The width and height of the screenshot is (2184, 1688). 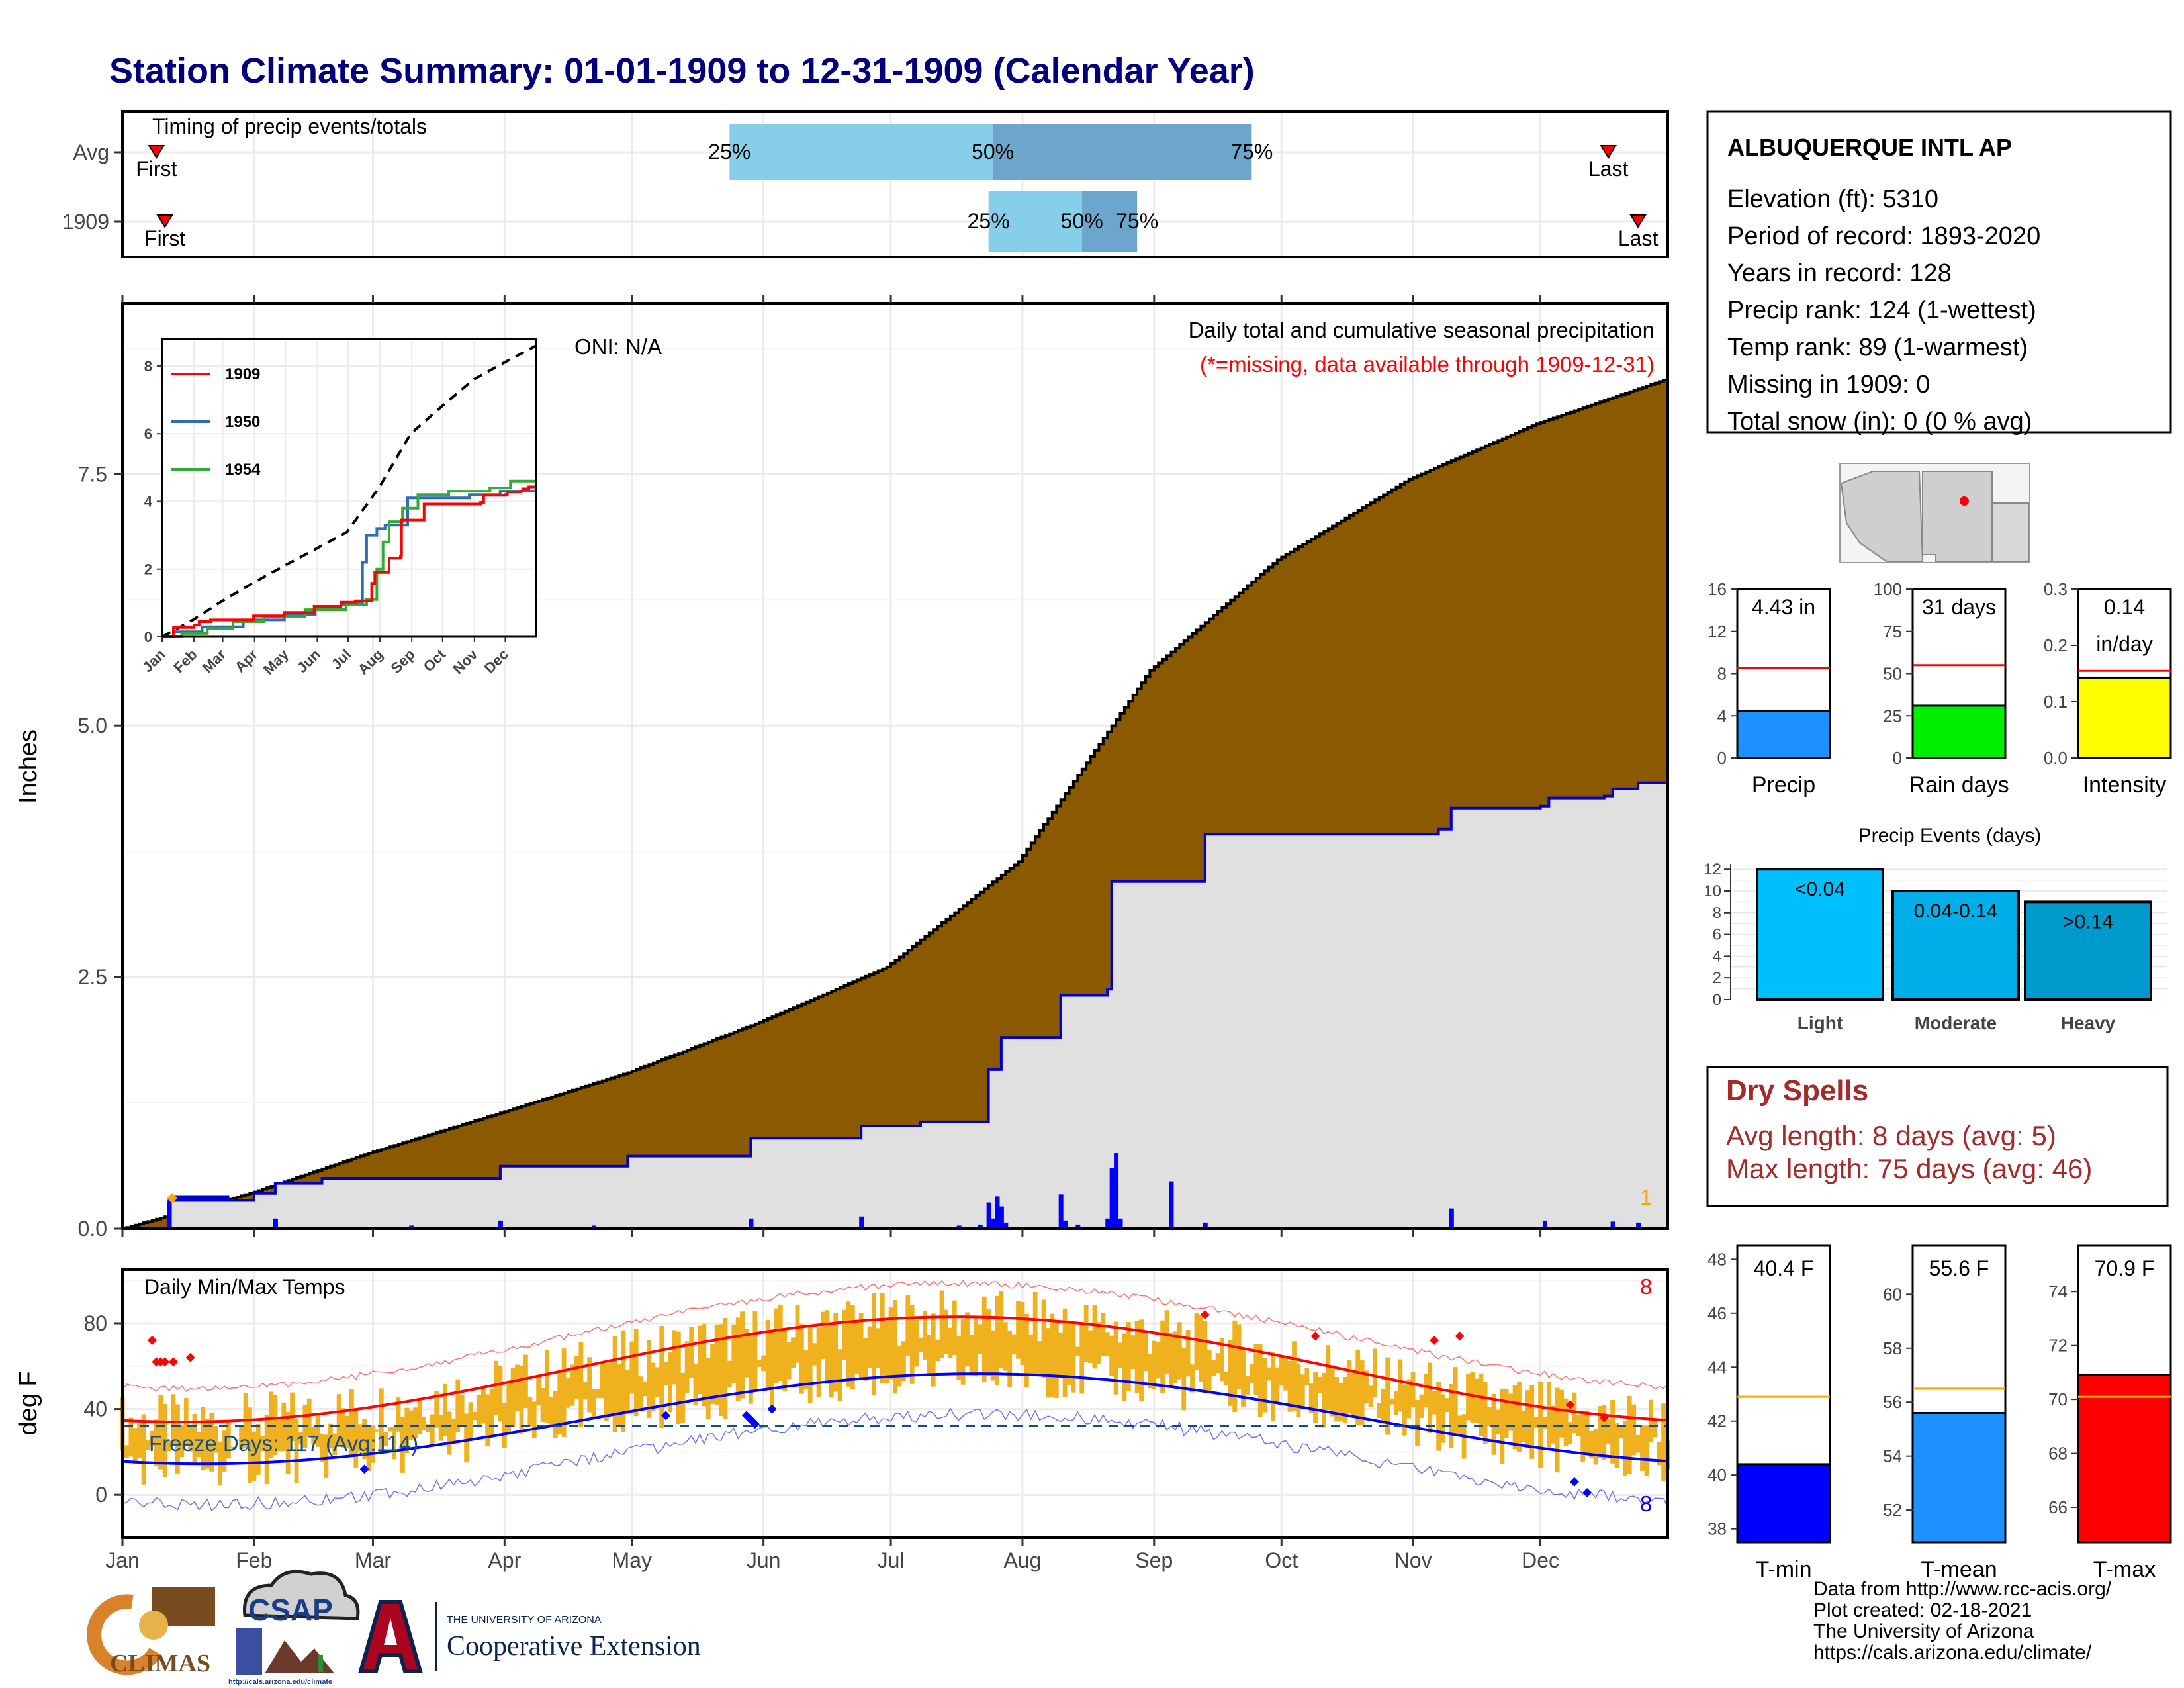 I want to click on inset-frame, so click(x=349, y=488).